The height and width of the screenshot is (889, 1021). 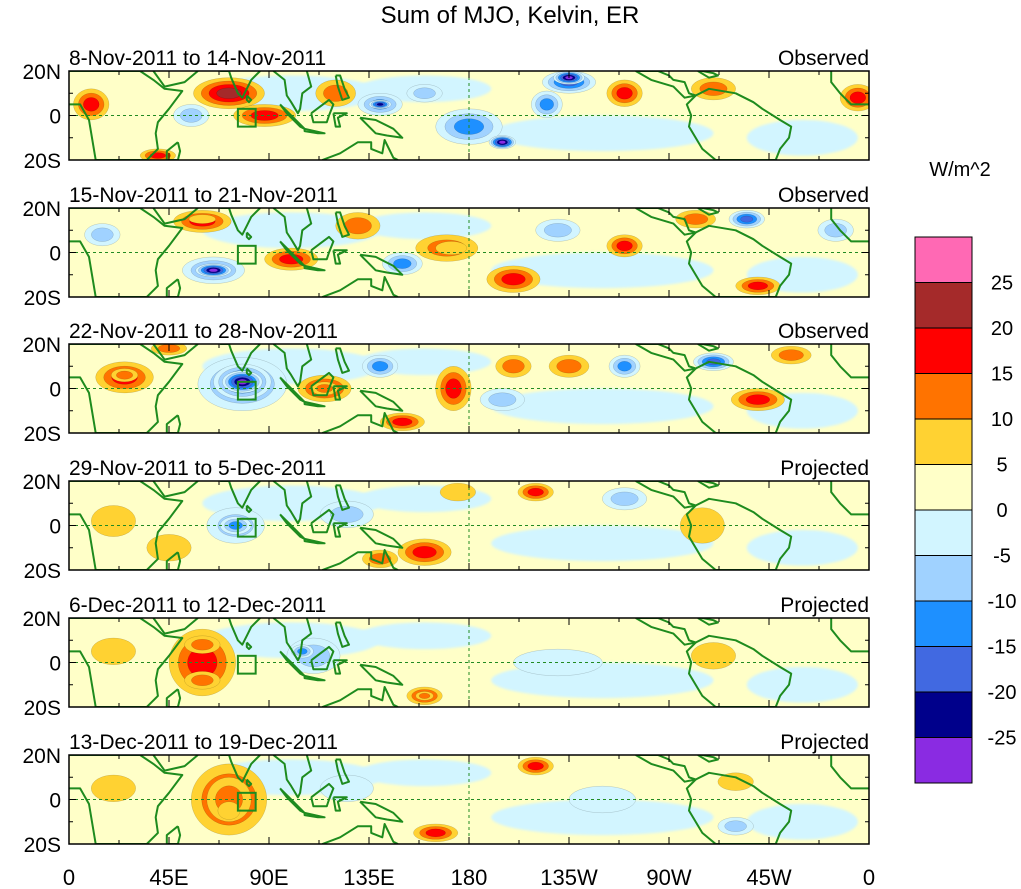 I want to click on colorbar-label: 10, so click(x=1002, y=420).